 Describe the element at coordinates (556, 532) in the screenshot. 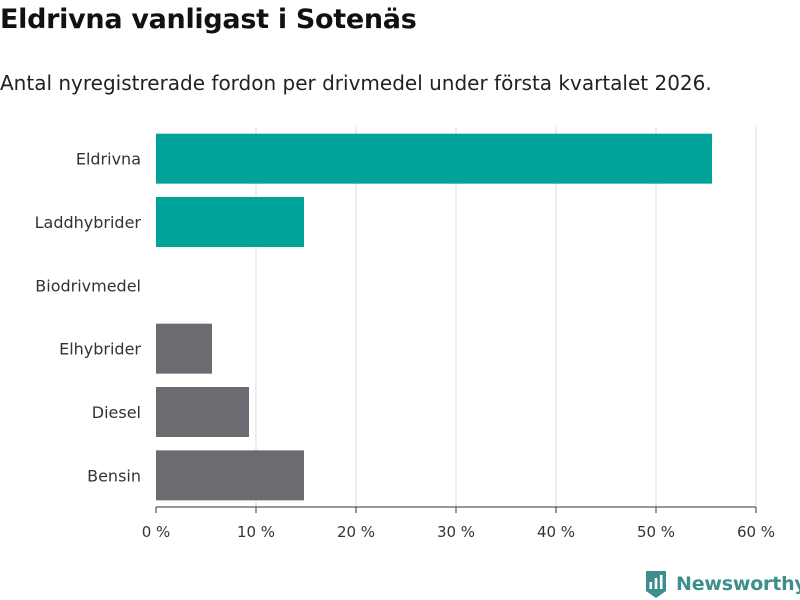

I see `x-tick-label: 40 %` at that location.